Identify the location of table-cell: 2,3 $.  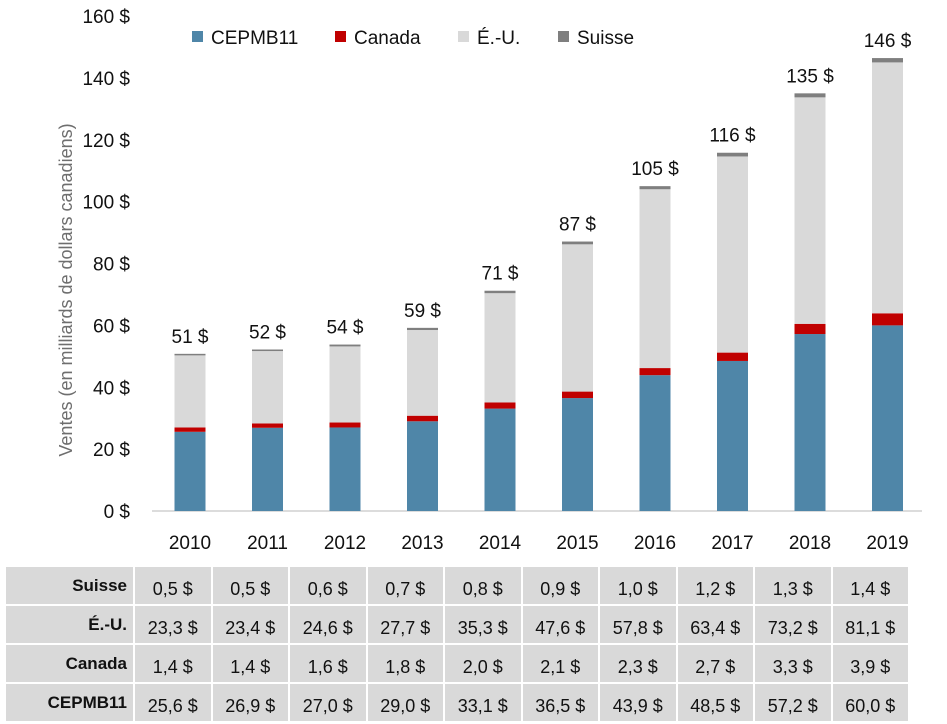
(638, 663).